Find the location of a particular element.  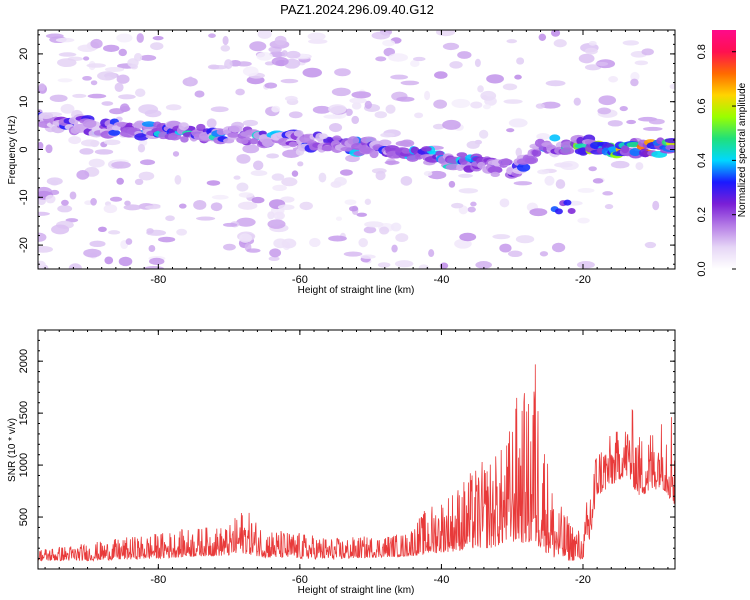

colorbar-tick-label: 0.4 is located at coordinates (702, 160).